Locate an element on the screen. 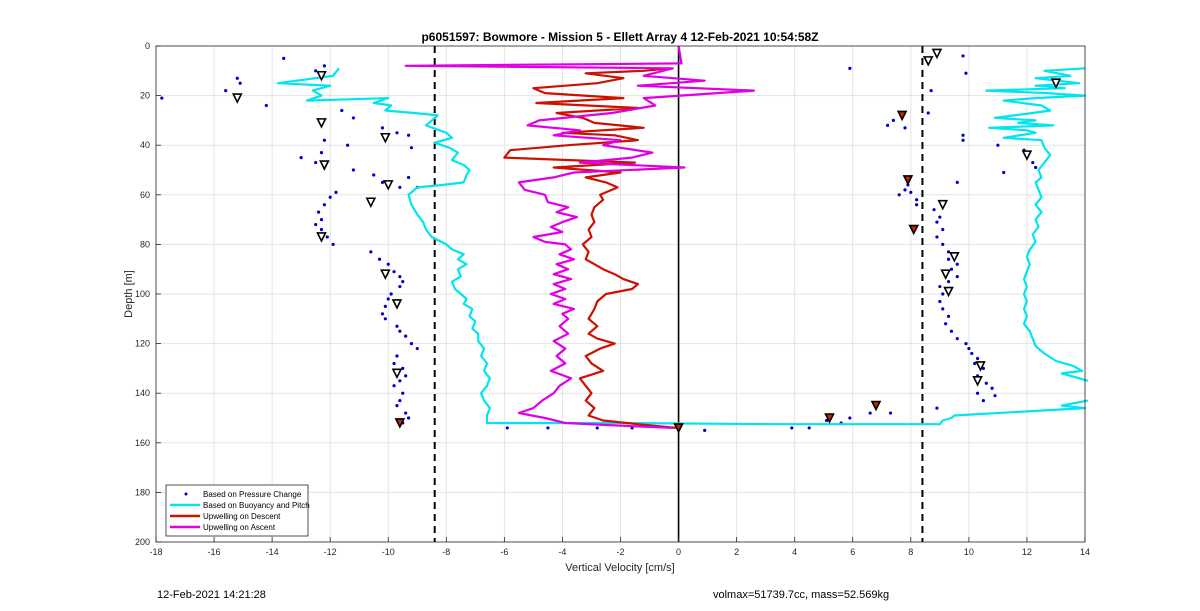 The width and height of the screenshot is (1200, 611). y-tick-label: 40 is located at coordinates (145, 145).